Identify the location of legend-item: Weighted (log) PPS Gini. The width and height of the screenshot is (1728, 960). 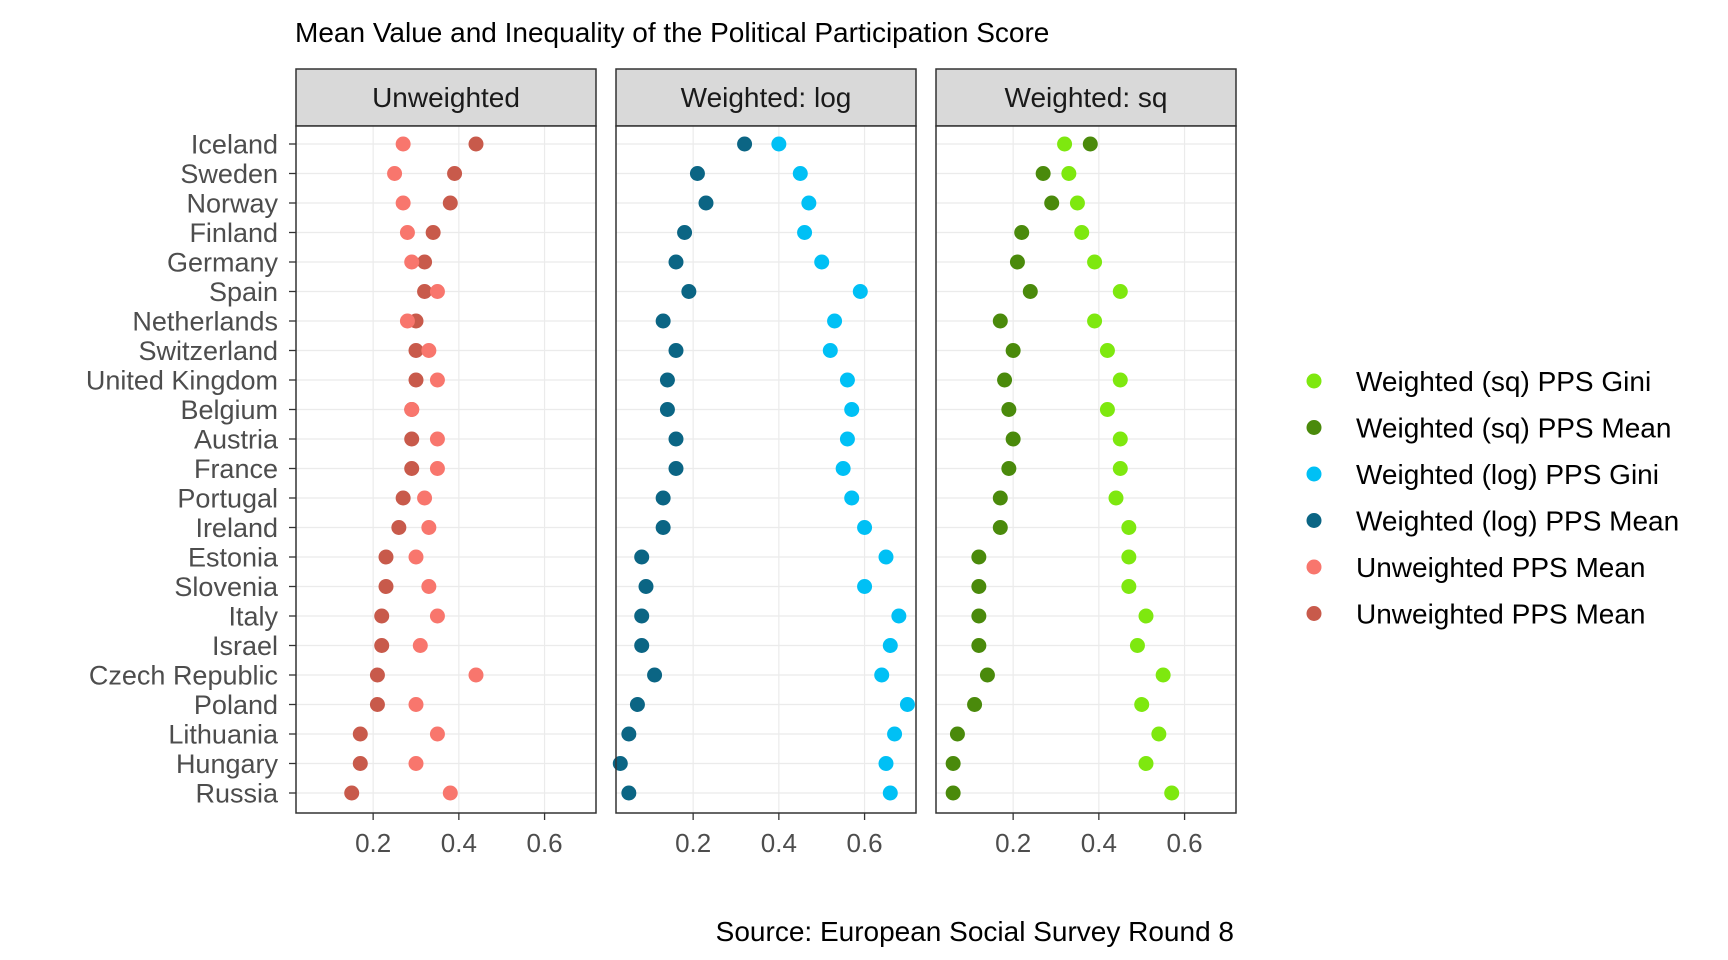
(1482, 474).